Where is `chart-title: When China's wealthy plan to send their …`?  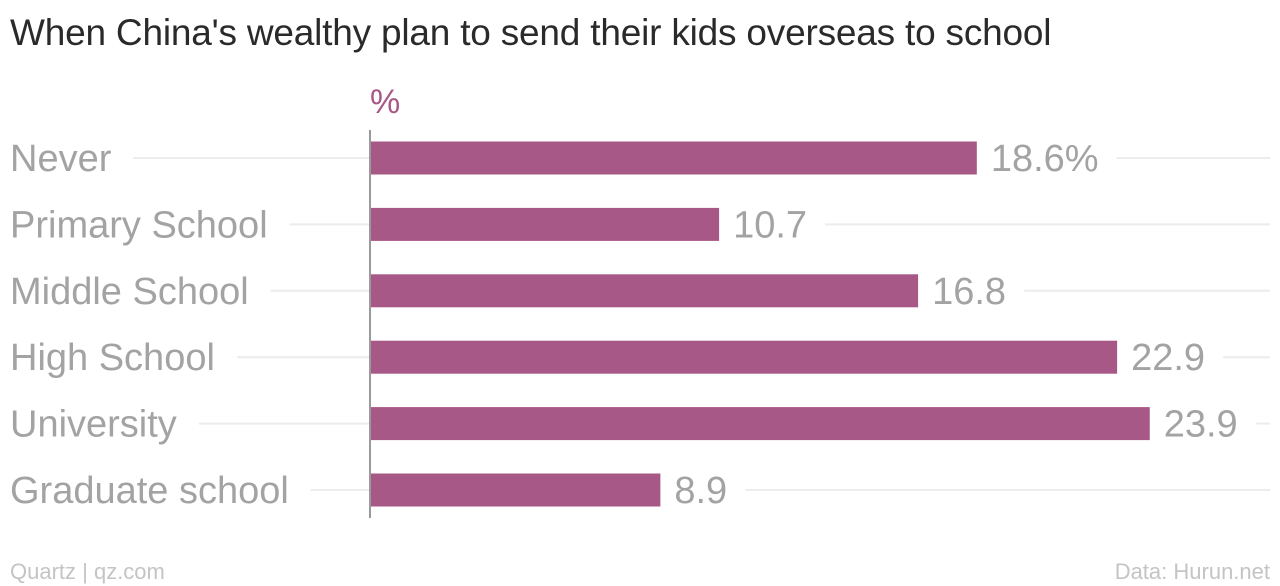 chart-title: When China's wealthy plan to send their … is located at coordinates (531, 32).